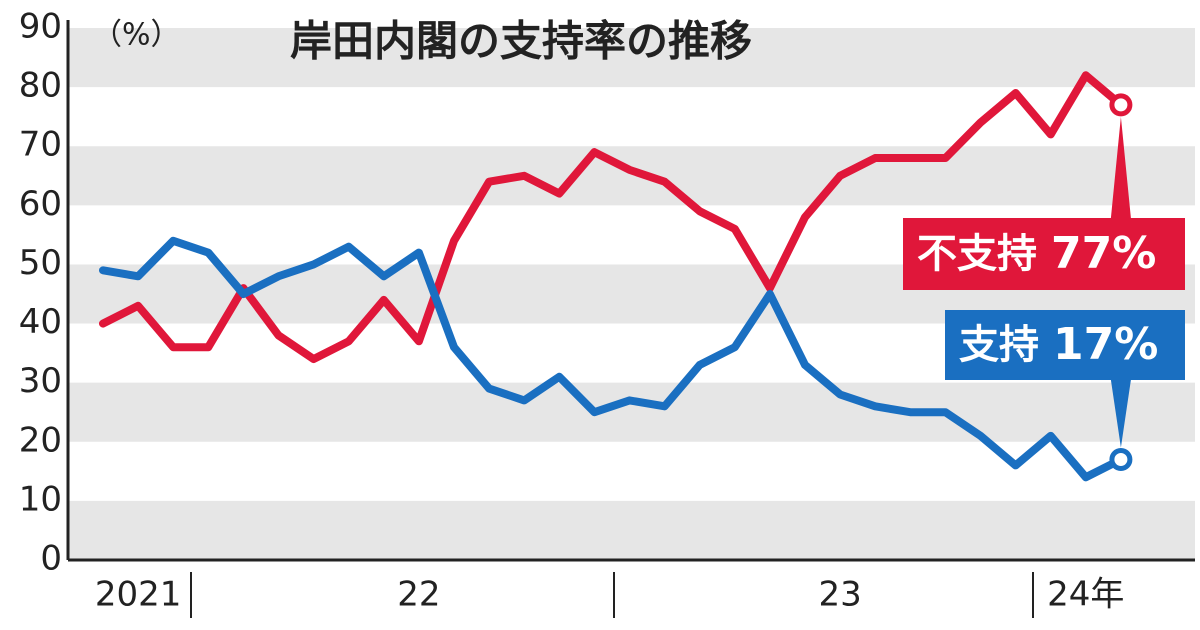 The height and width of the screenshot is (630, 1200). I want to click on data-label: 77%, so click(1103, 253).